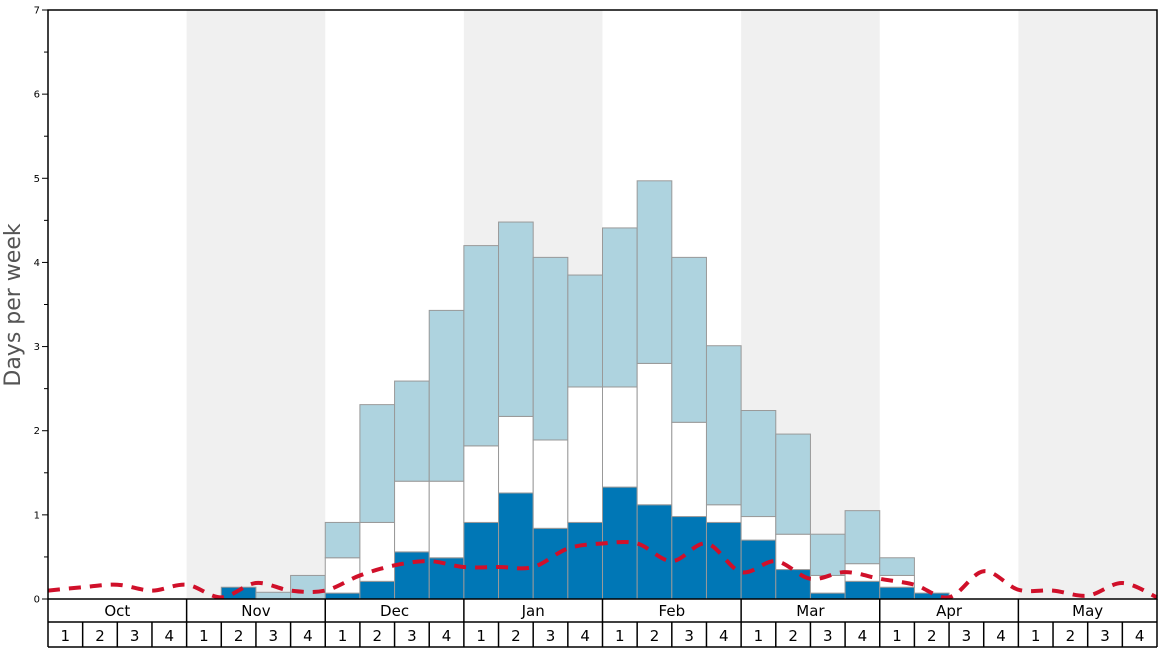 Image resolution: width=1168 pixels, height=648 pixels. I want to click on bar-week-9-top, so click(342, 540).